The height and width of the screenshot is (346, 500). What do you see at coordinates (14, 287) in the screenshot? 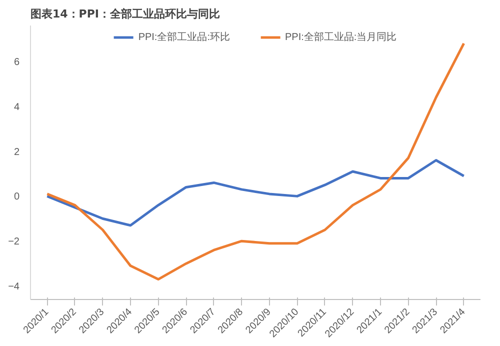
I see `y-tick-label: −4` at bounding box center [14, 287].